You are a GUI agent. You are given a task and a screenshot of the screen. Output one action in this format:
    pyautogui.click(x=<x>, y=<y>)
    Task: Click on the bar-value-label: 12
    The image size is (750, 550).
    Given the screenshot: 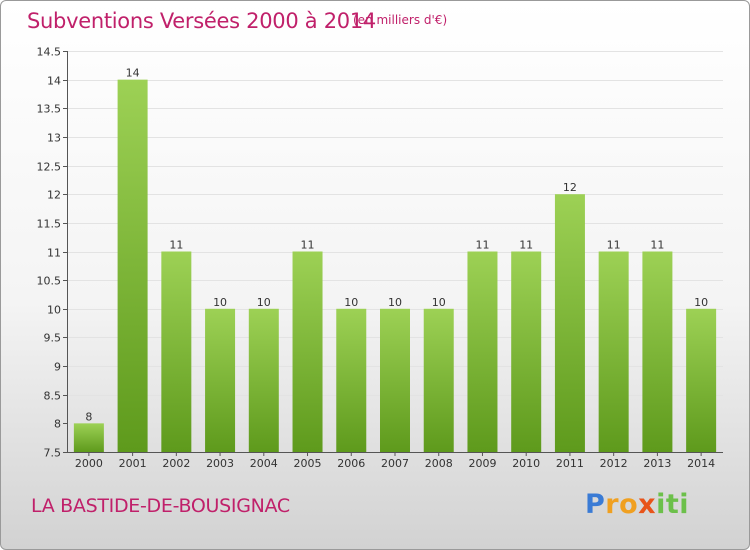 What is the action you would take?
    pyautogui.click(x=570, y=187)
    